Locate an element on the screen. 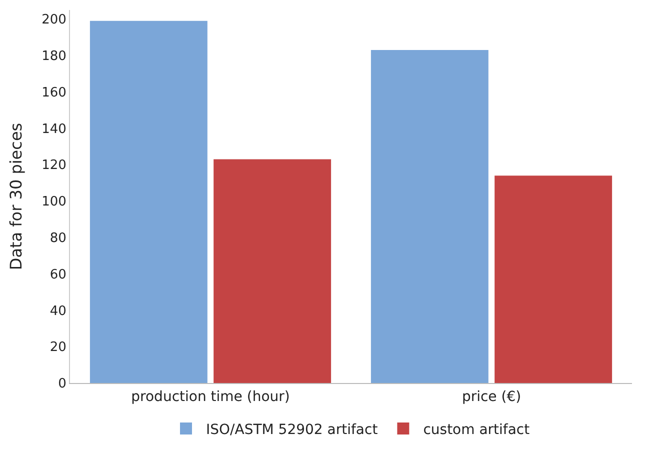 The width and height of the screenshot is (652, 455). y-tick-label: 160 is located at coordinates (54, 92).